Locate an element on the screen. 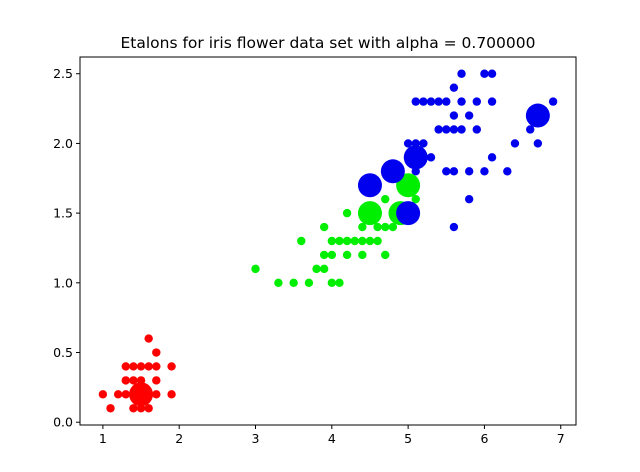  x-tick-label: 6 is located at coordinates (484, 438).